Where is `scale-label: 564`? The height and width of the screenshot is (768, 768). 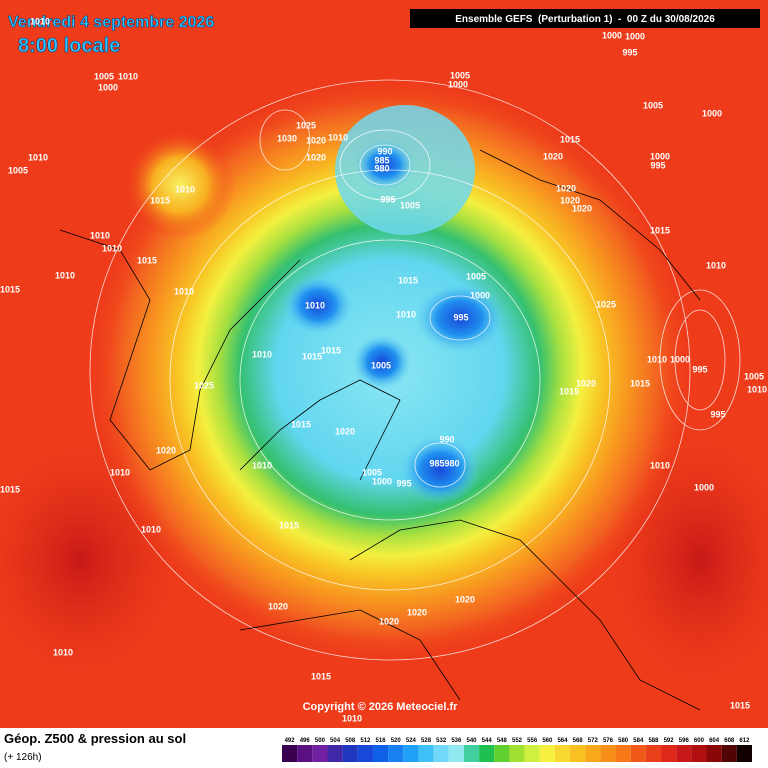
scale-label: 564 is located at coordinates (562, 741).